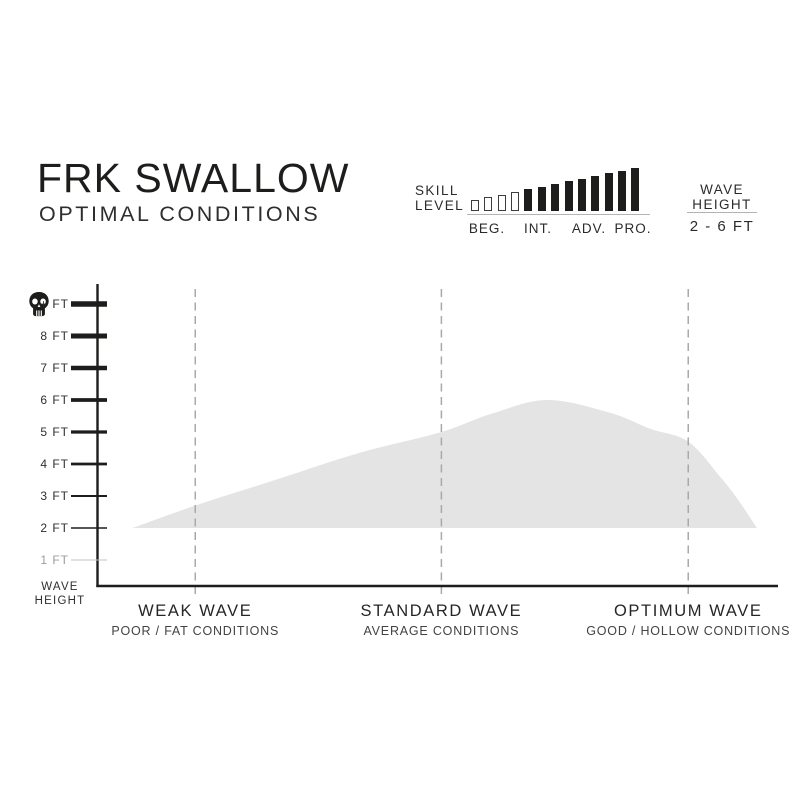 The width and height of the screenshot is (800, 800). Describe the element at coordinates (722, 204) in the screenshot. I see `wave-height-label-line2: HEIGHT` at that location.